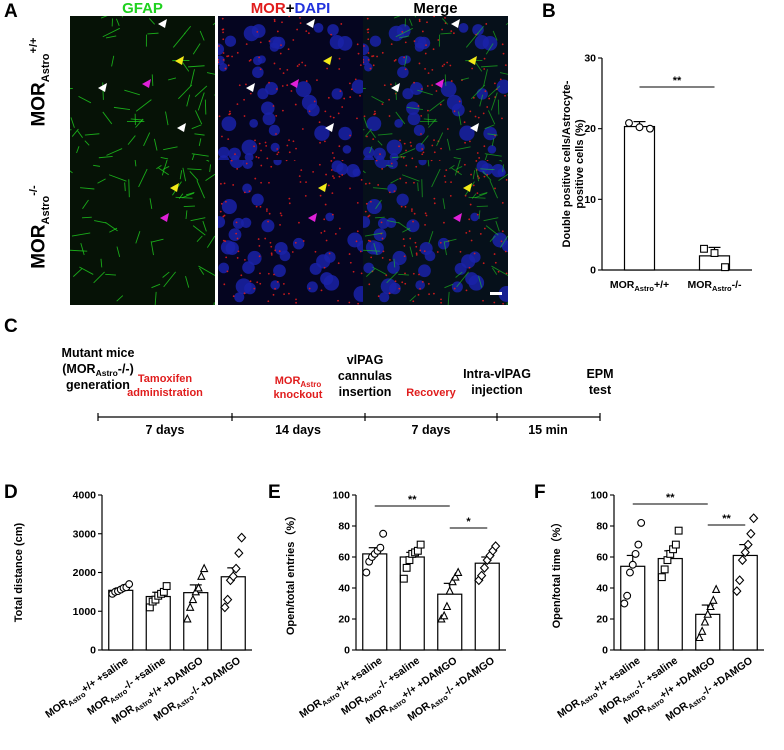 The height and width of the screenshot is (750, 784). What do you see at coordinates (556, 573) in the screenshot?
I see `y-axis-label: Open/total time（%）` at bounding box center [556, 573].